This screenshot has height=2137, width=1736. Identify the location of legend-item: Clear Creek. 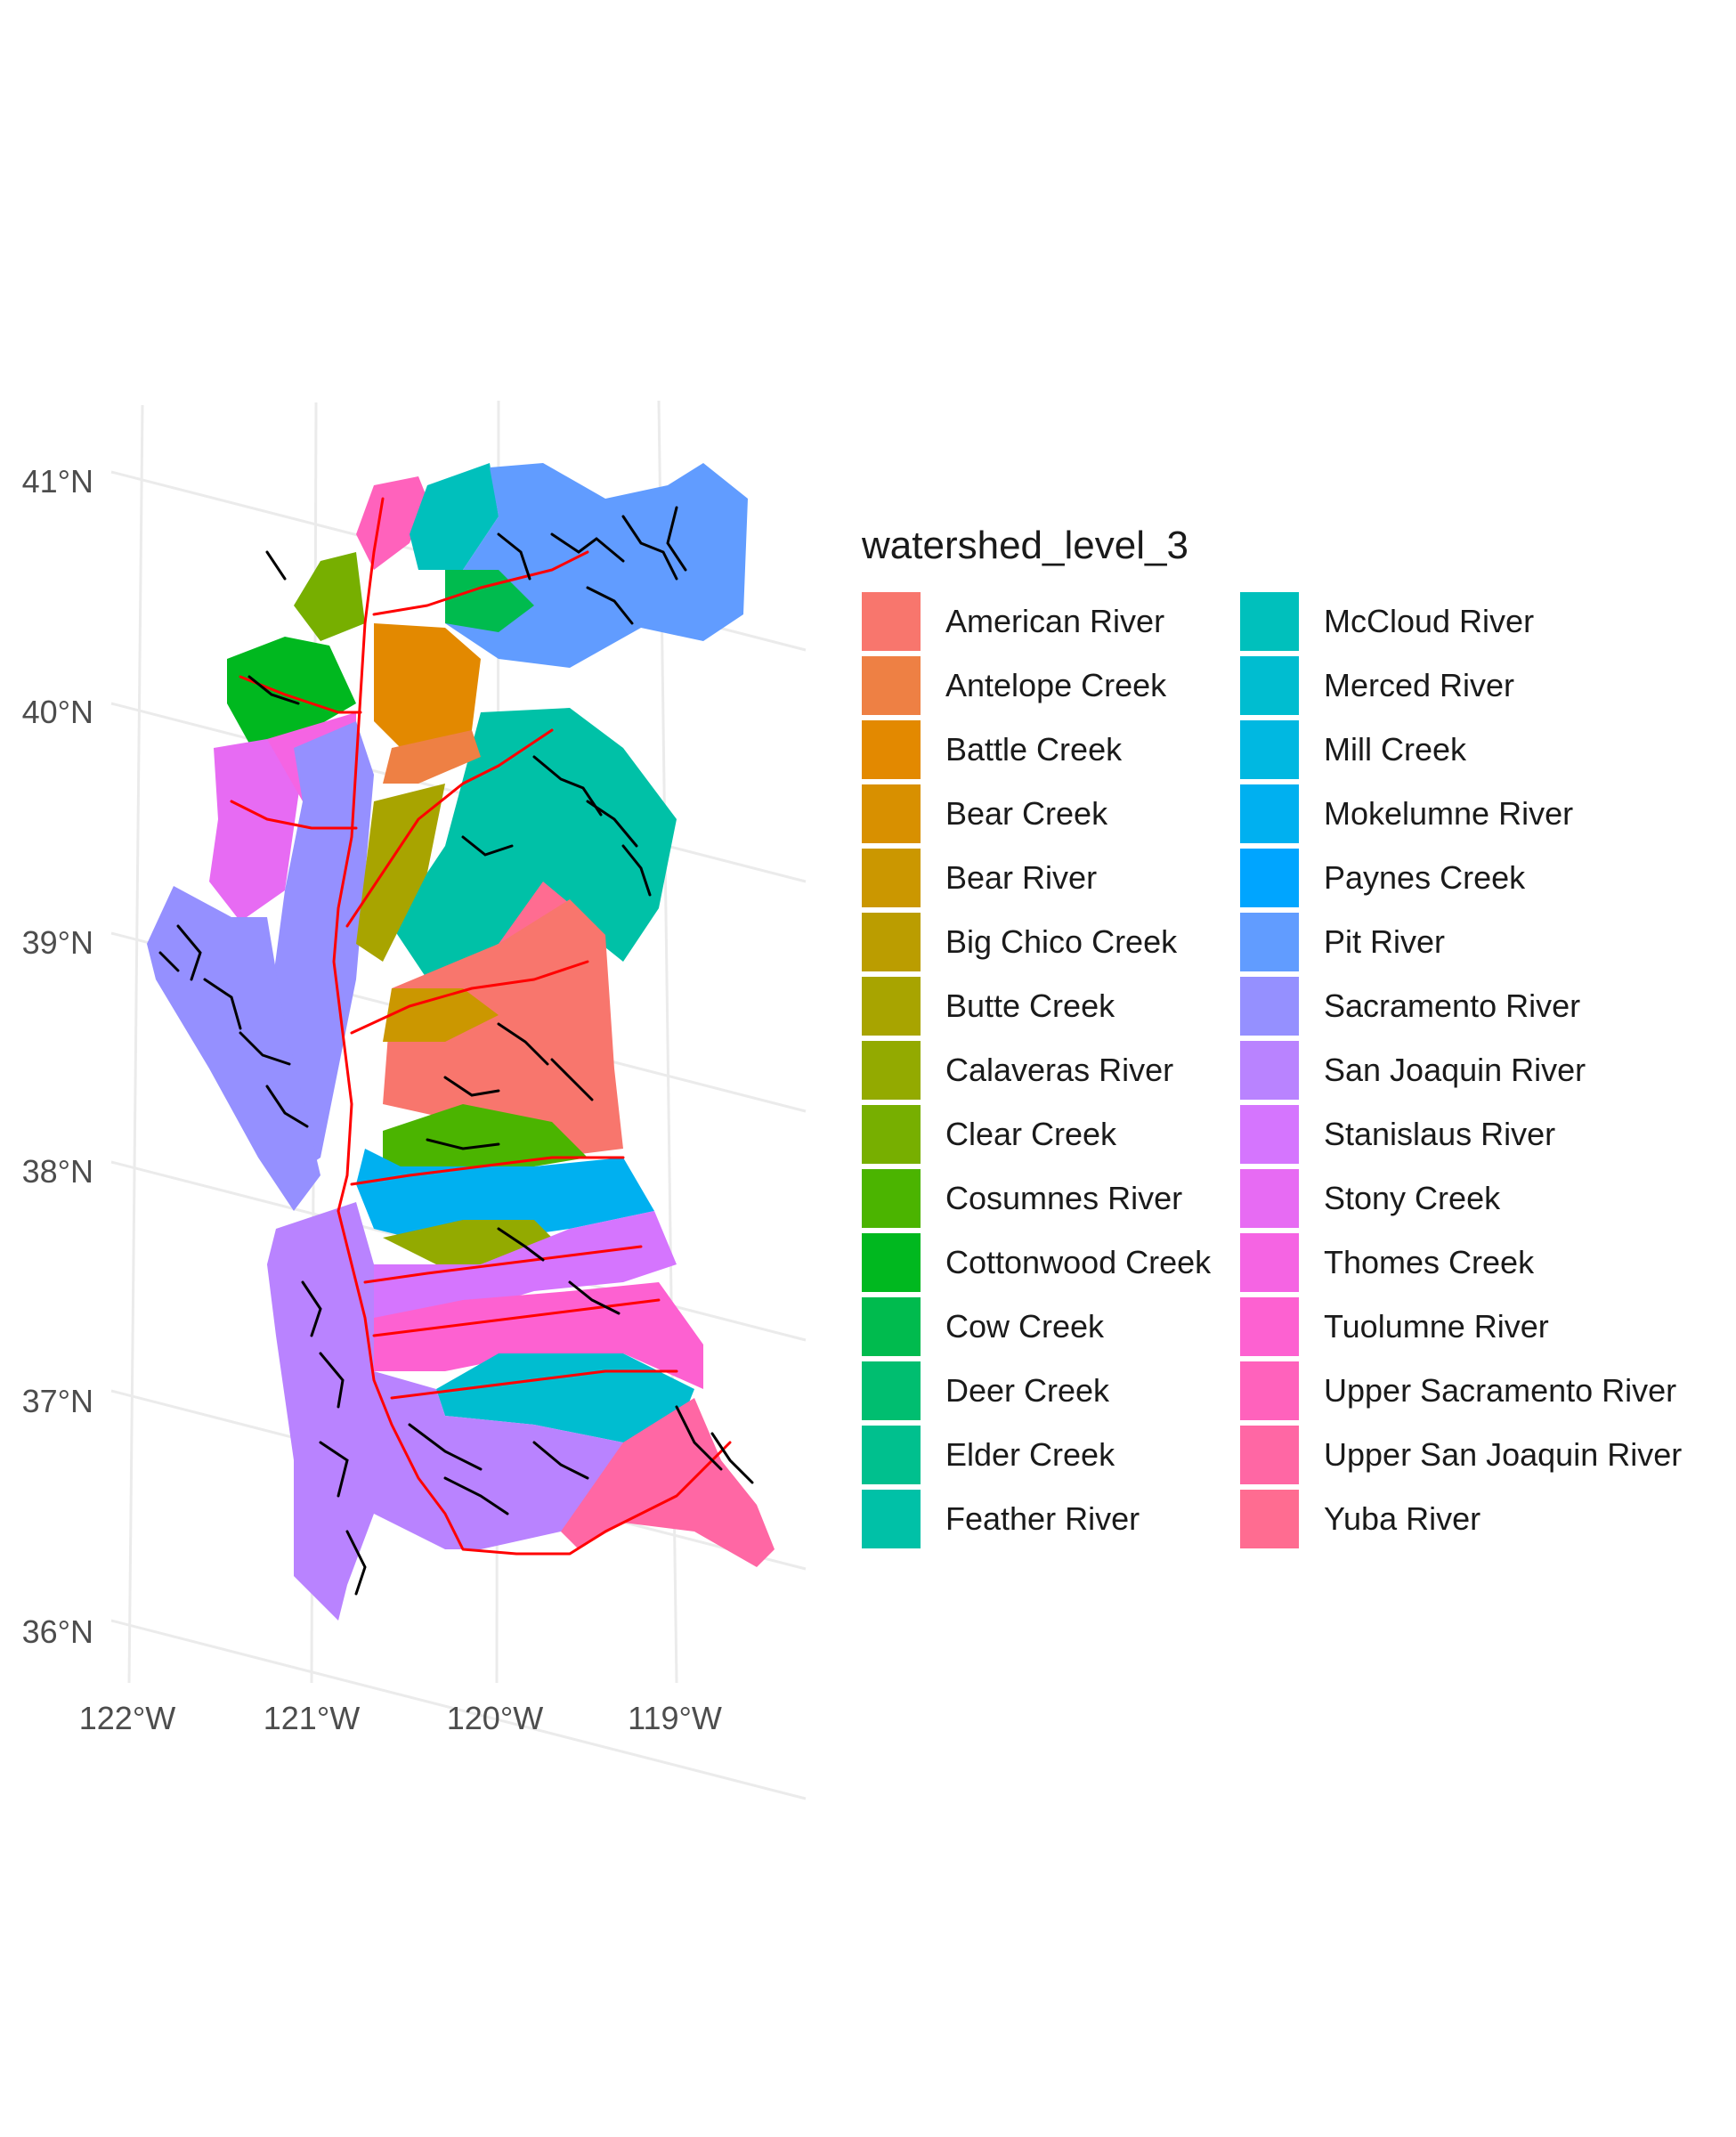
(1051, 1134).